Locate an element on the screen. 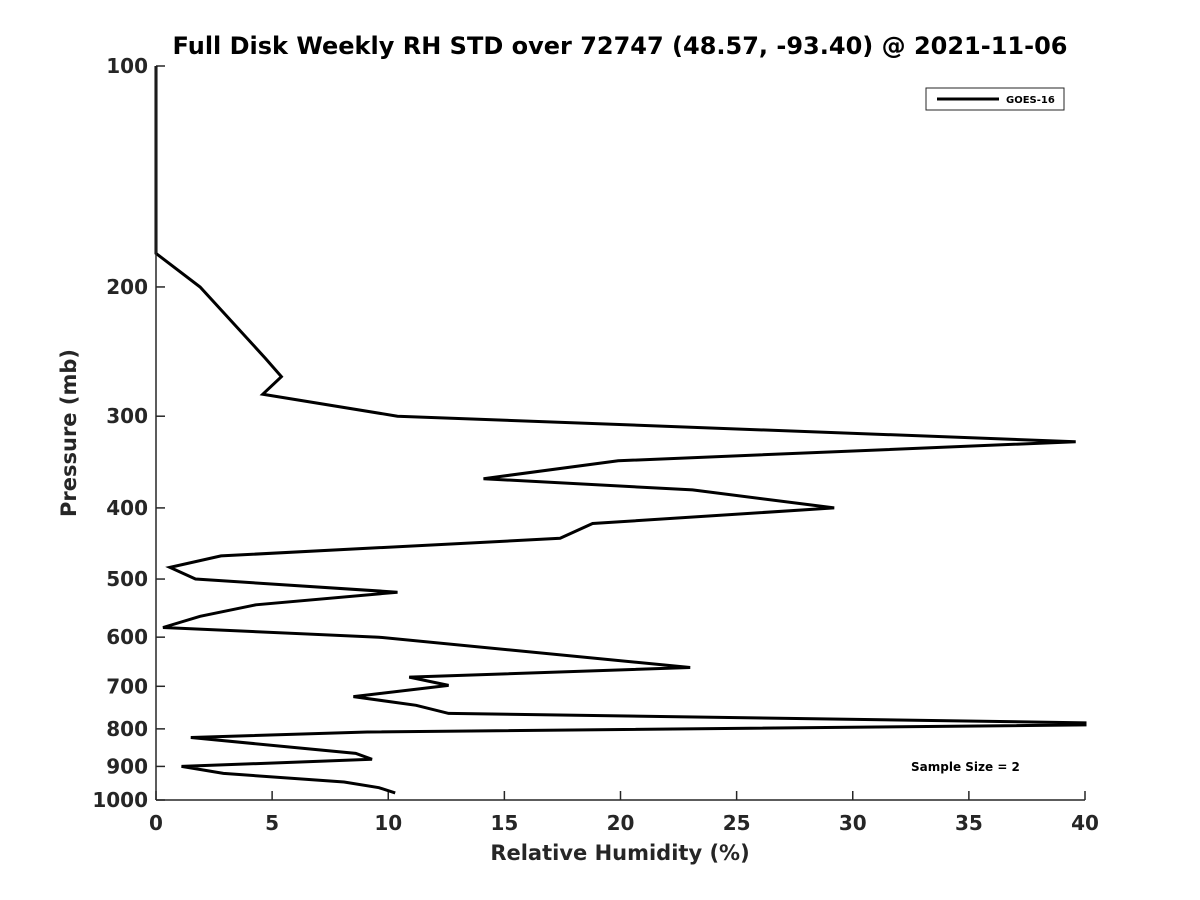 The image size is (1200, 900). y-tick-label: 900 is located at coordinates (127, 766).